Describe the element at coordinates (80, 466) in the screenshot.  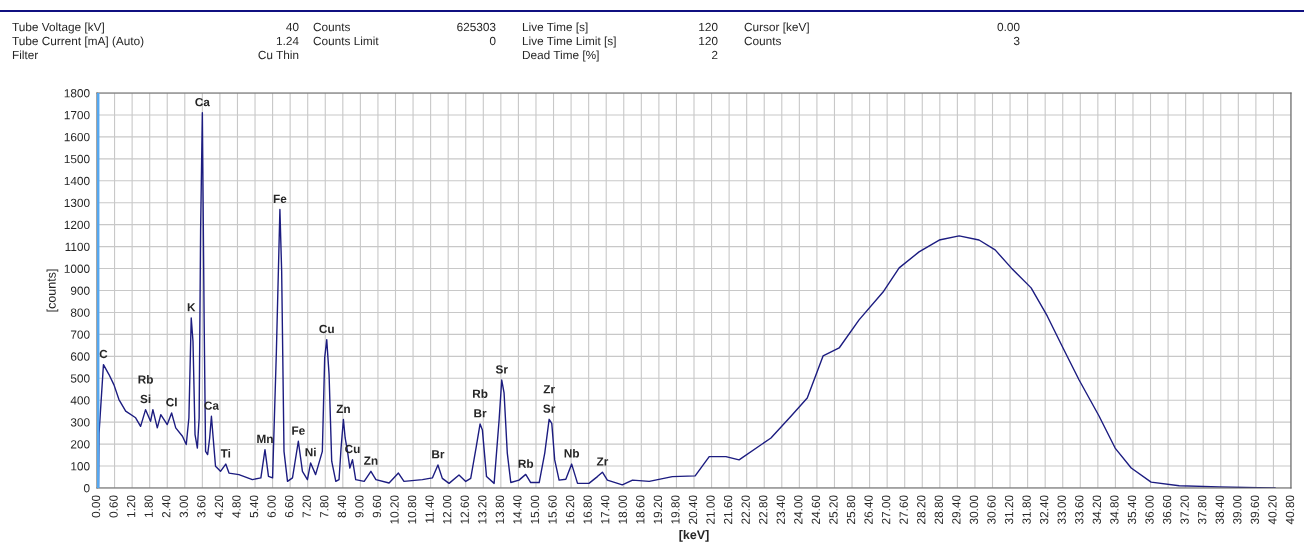
I see `y-tick-label: 100` at that location.